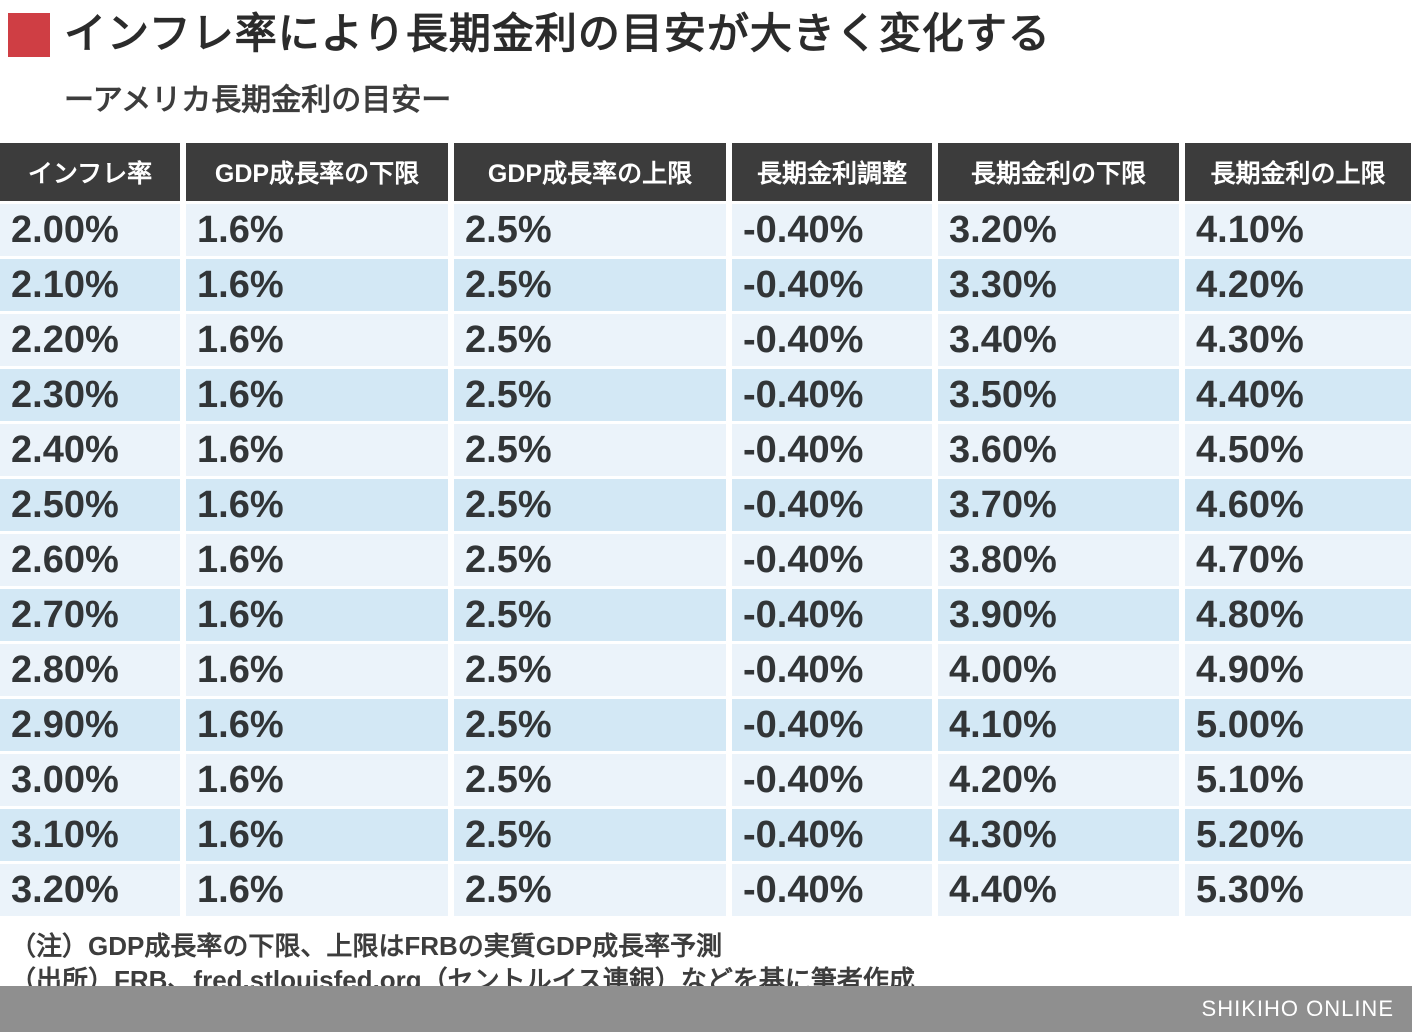 The image size is (1412, 1032). What do you see at coordinates (1058, 340) in the screenshot?
I see `table-cell: 3.40%` at bounding box center [1058, 340].